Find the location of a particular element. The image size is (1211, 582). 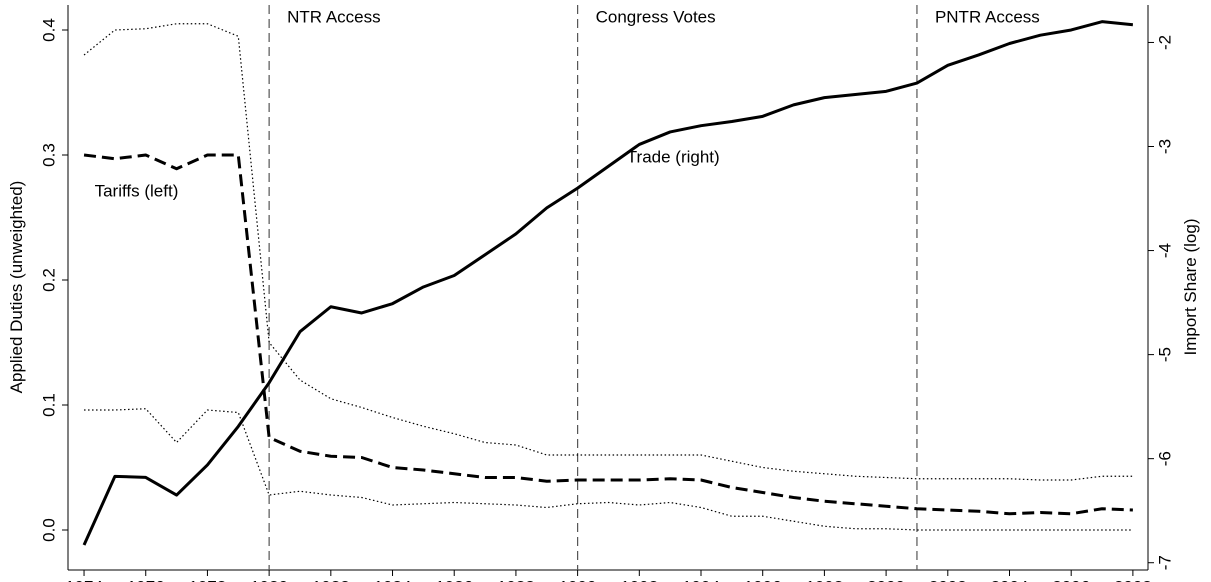

y-tick-label: 0.2 is located at coordinates (48, 280).